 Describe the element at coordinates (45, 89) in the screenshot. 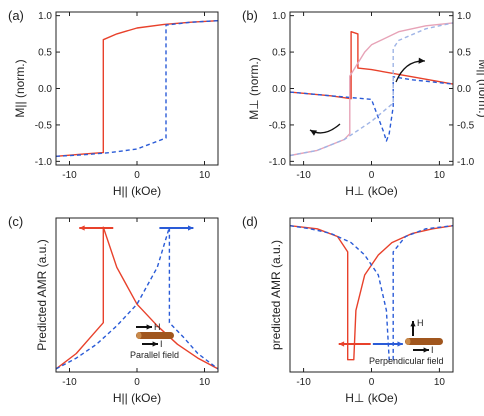

I see `panel-a-ytick-label: 0.0` at that location.